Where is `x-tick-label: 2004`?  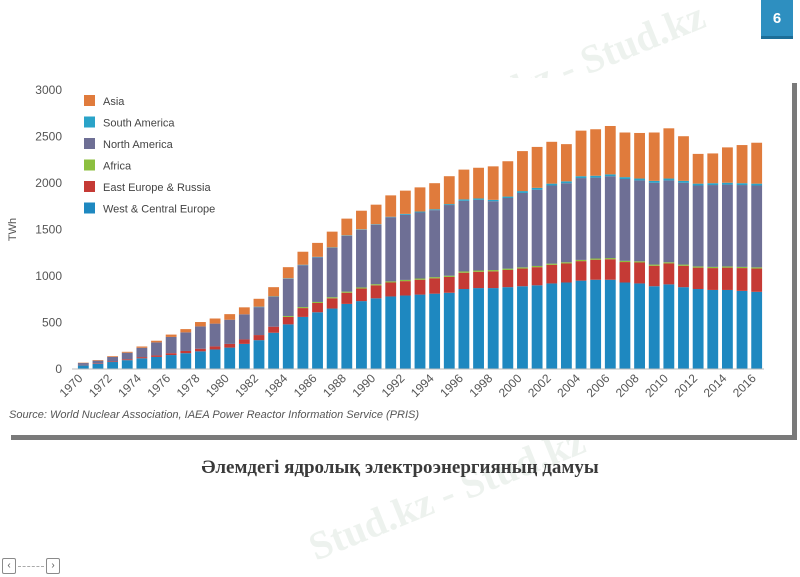
x-tick-label: 2004 is located at coordinates (568, 385).